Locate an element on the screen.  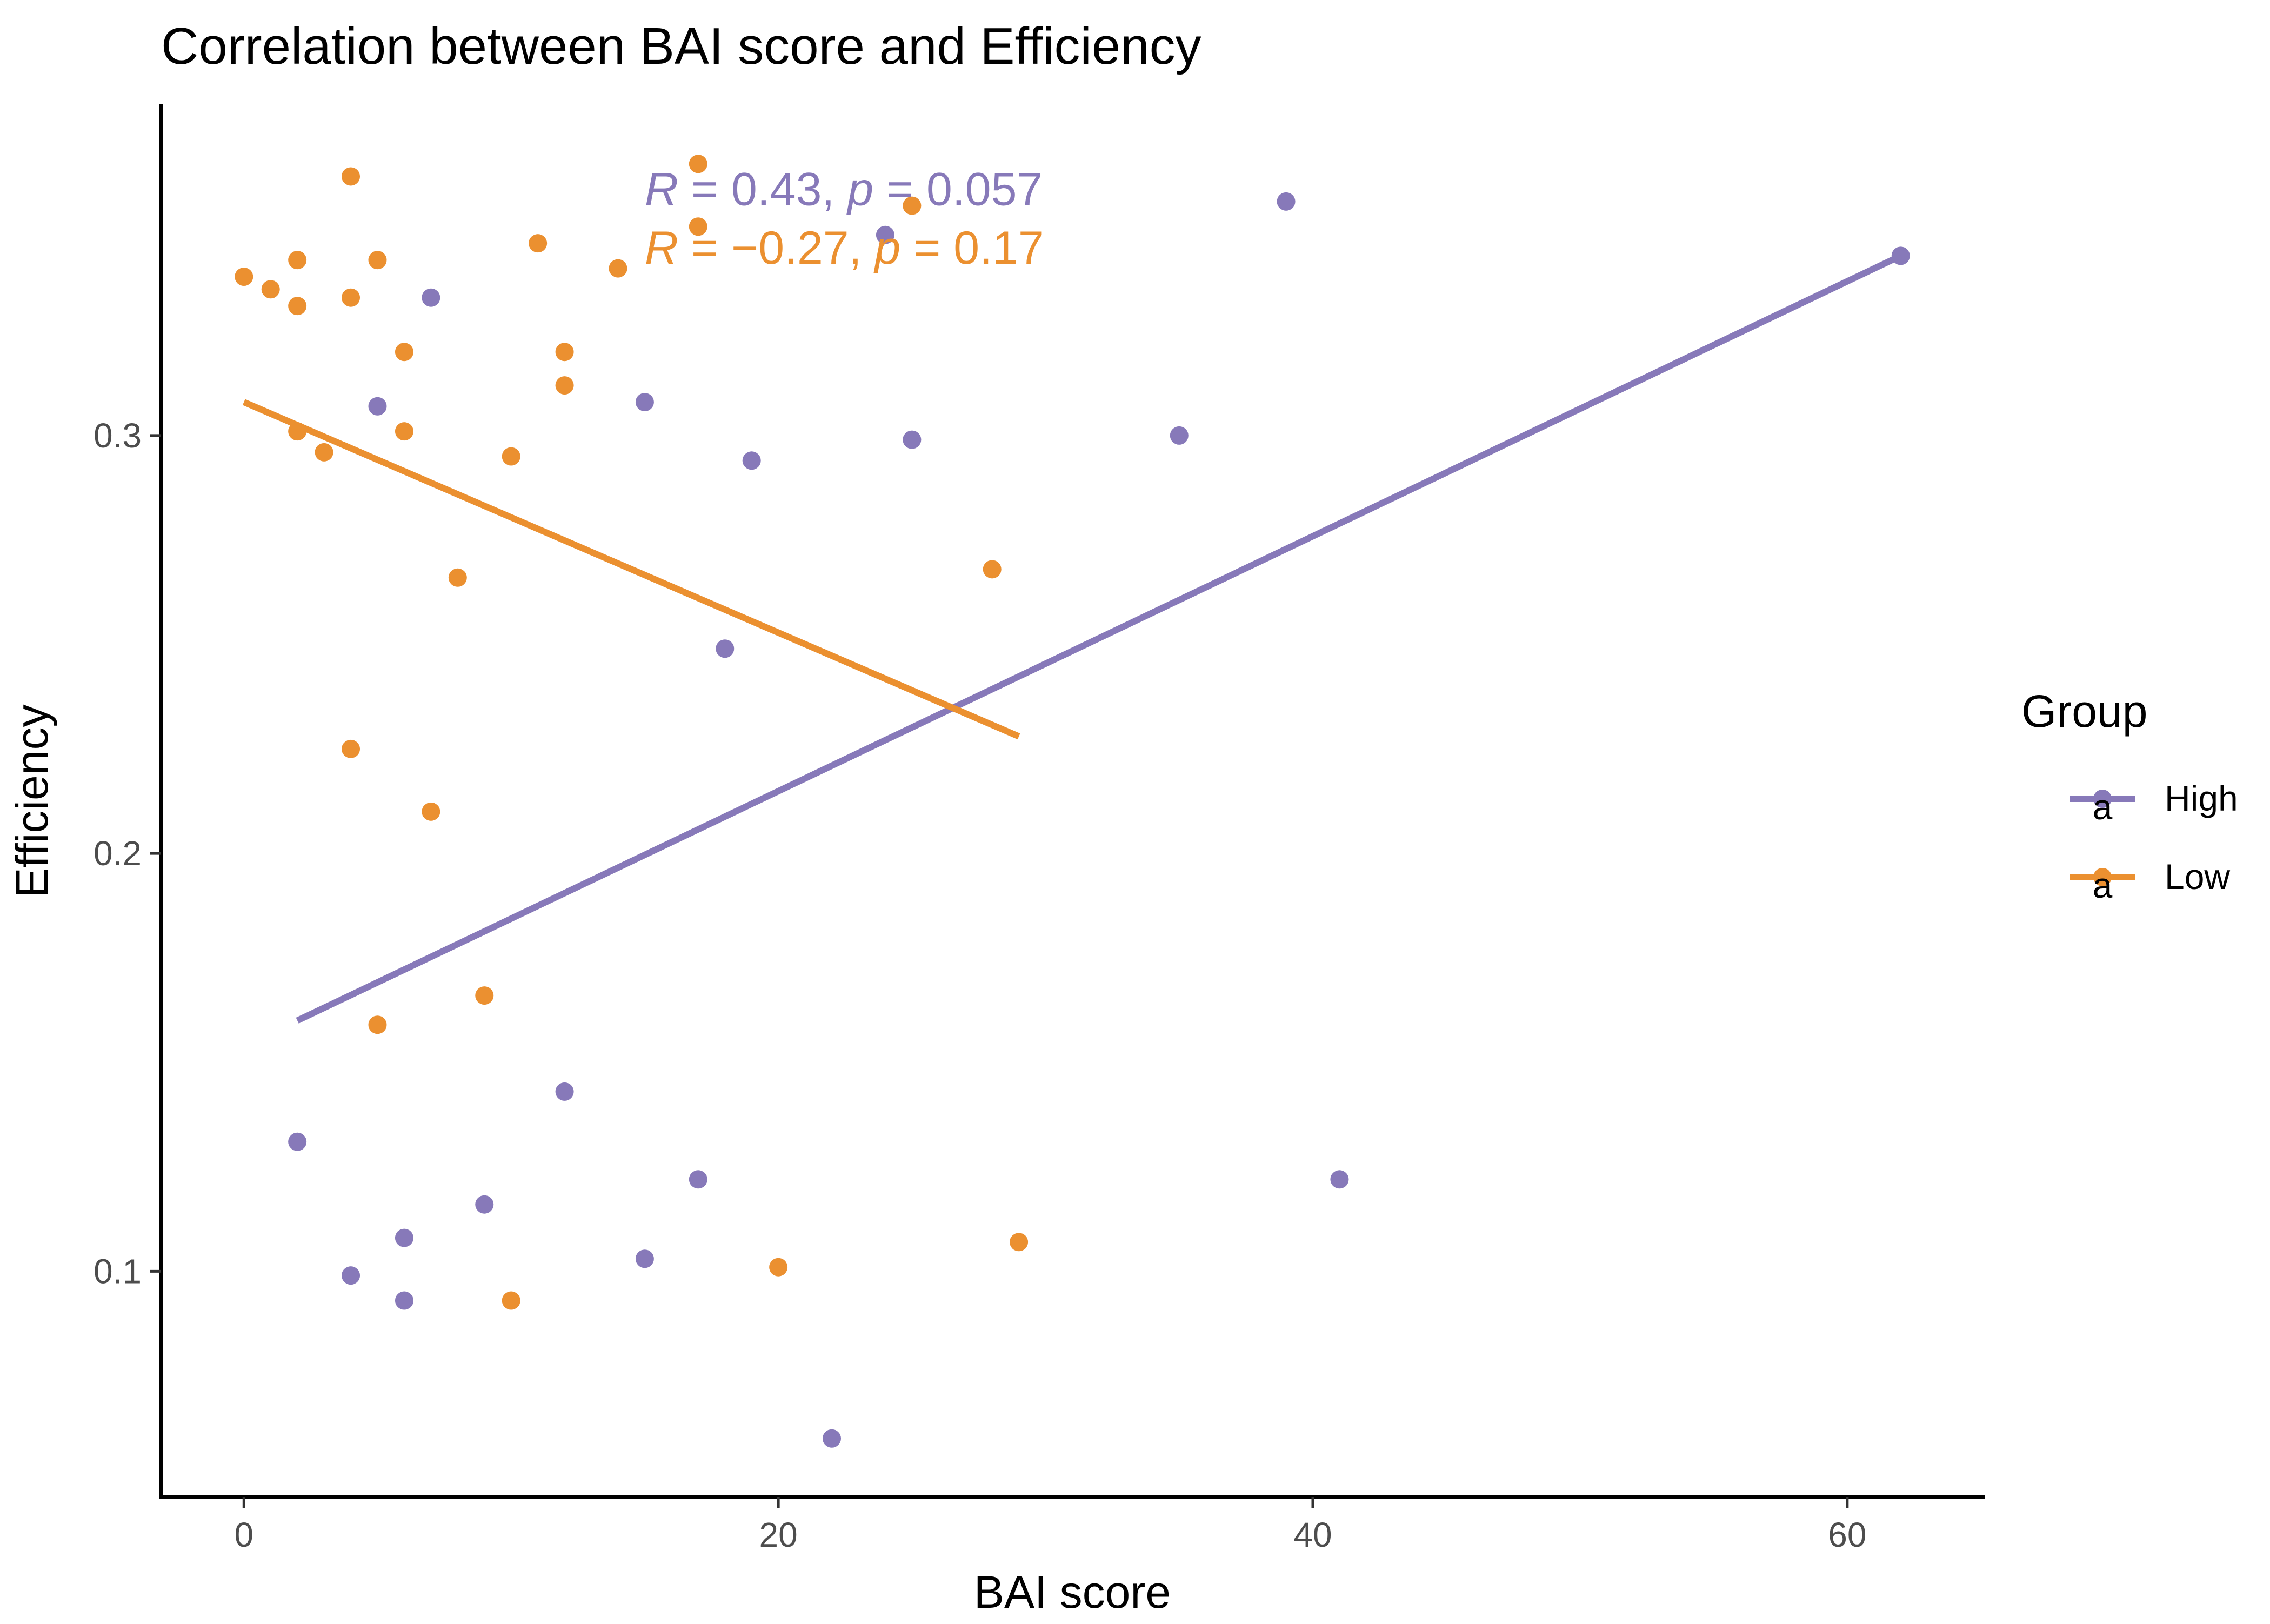
y-axis-title: Efficiency is located at coordinates (31, 801).